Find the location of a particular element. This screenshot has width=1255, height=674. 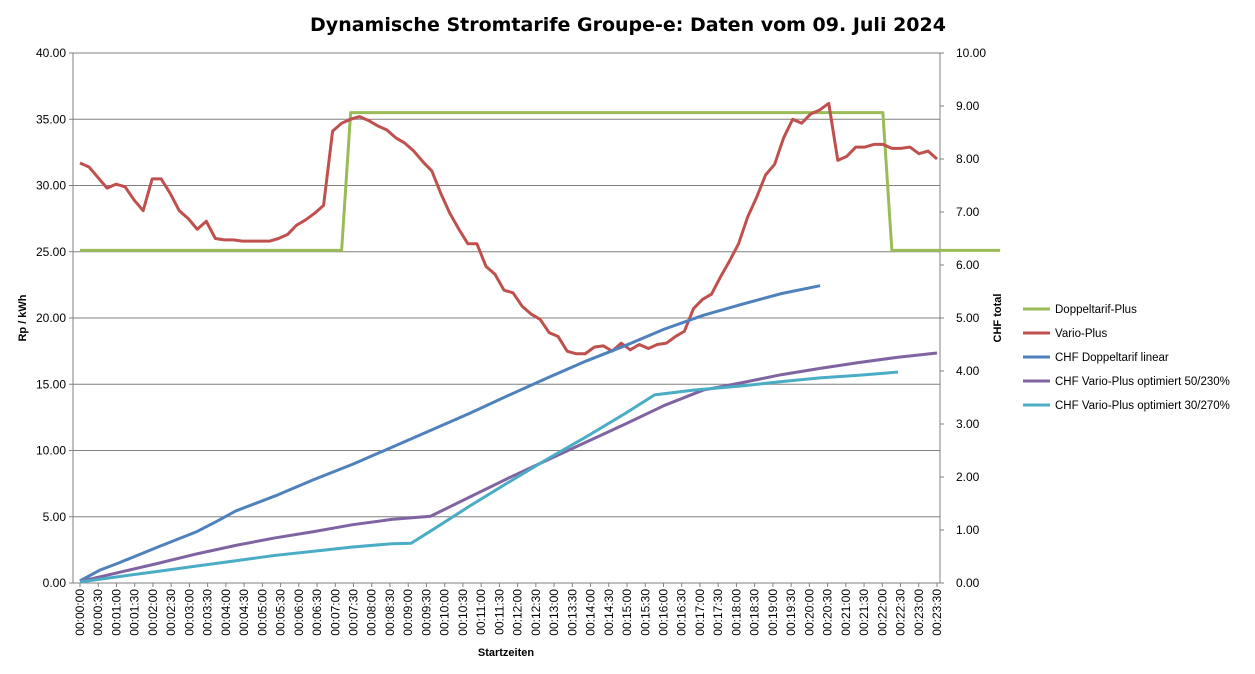

x-tick-label: 00:22:00 is located at coordinates (882, 612).